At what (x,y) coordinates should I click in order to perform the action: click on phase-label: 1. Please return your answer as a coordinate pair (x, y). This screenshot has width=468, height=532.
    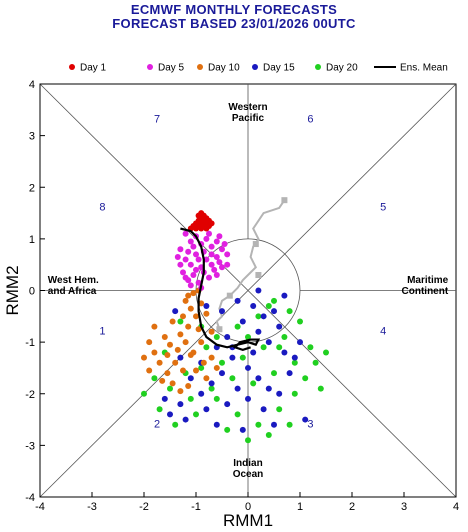
    Looking at the image, I should click on (102, 331).